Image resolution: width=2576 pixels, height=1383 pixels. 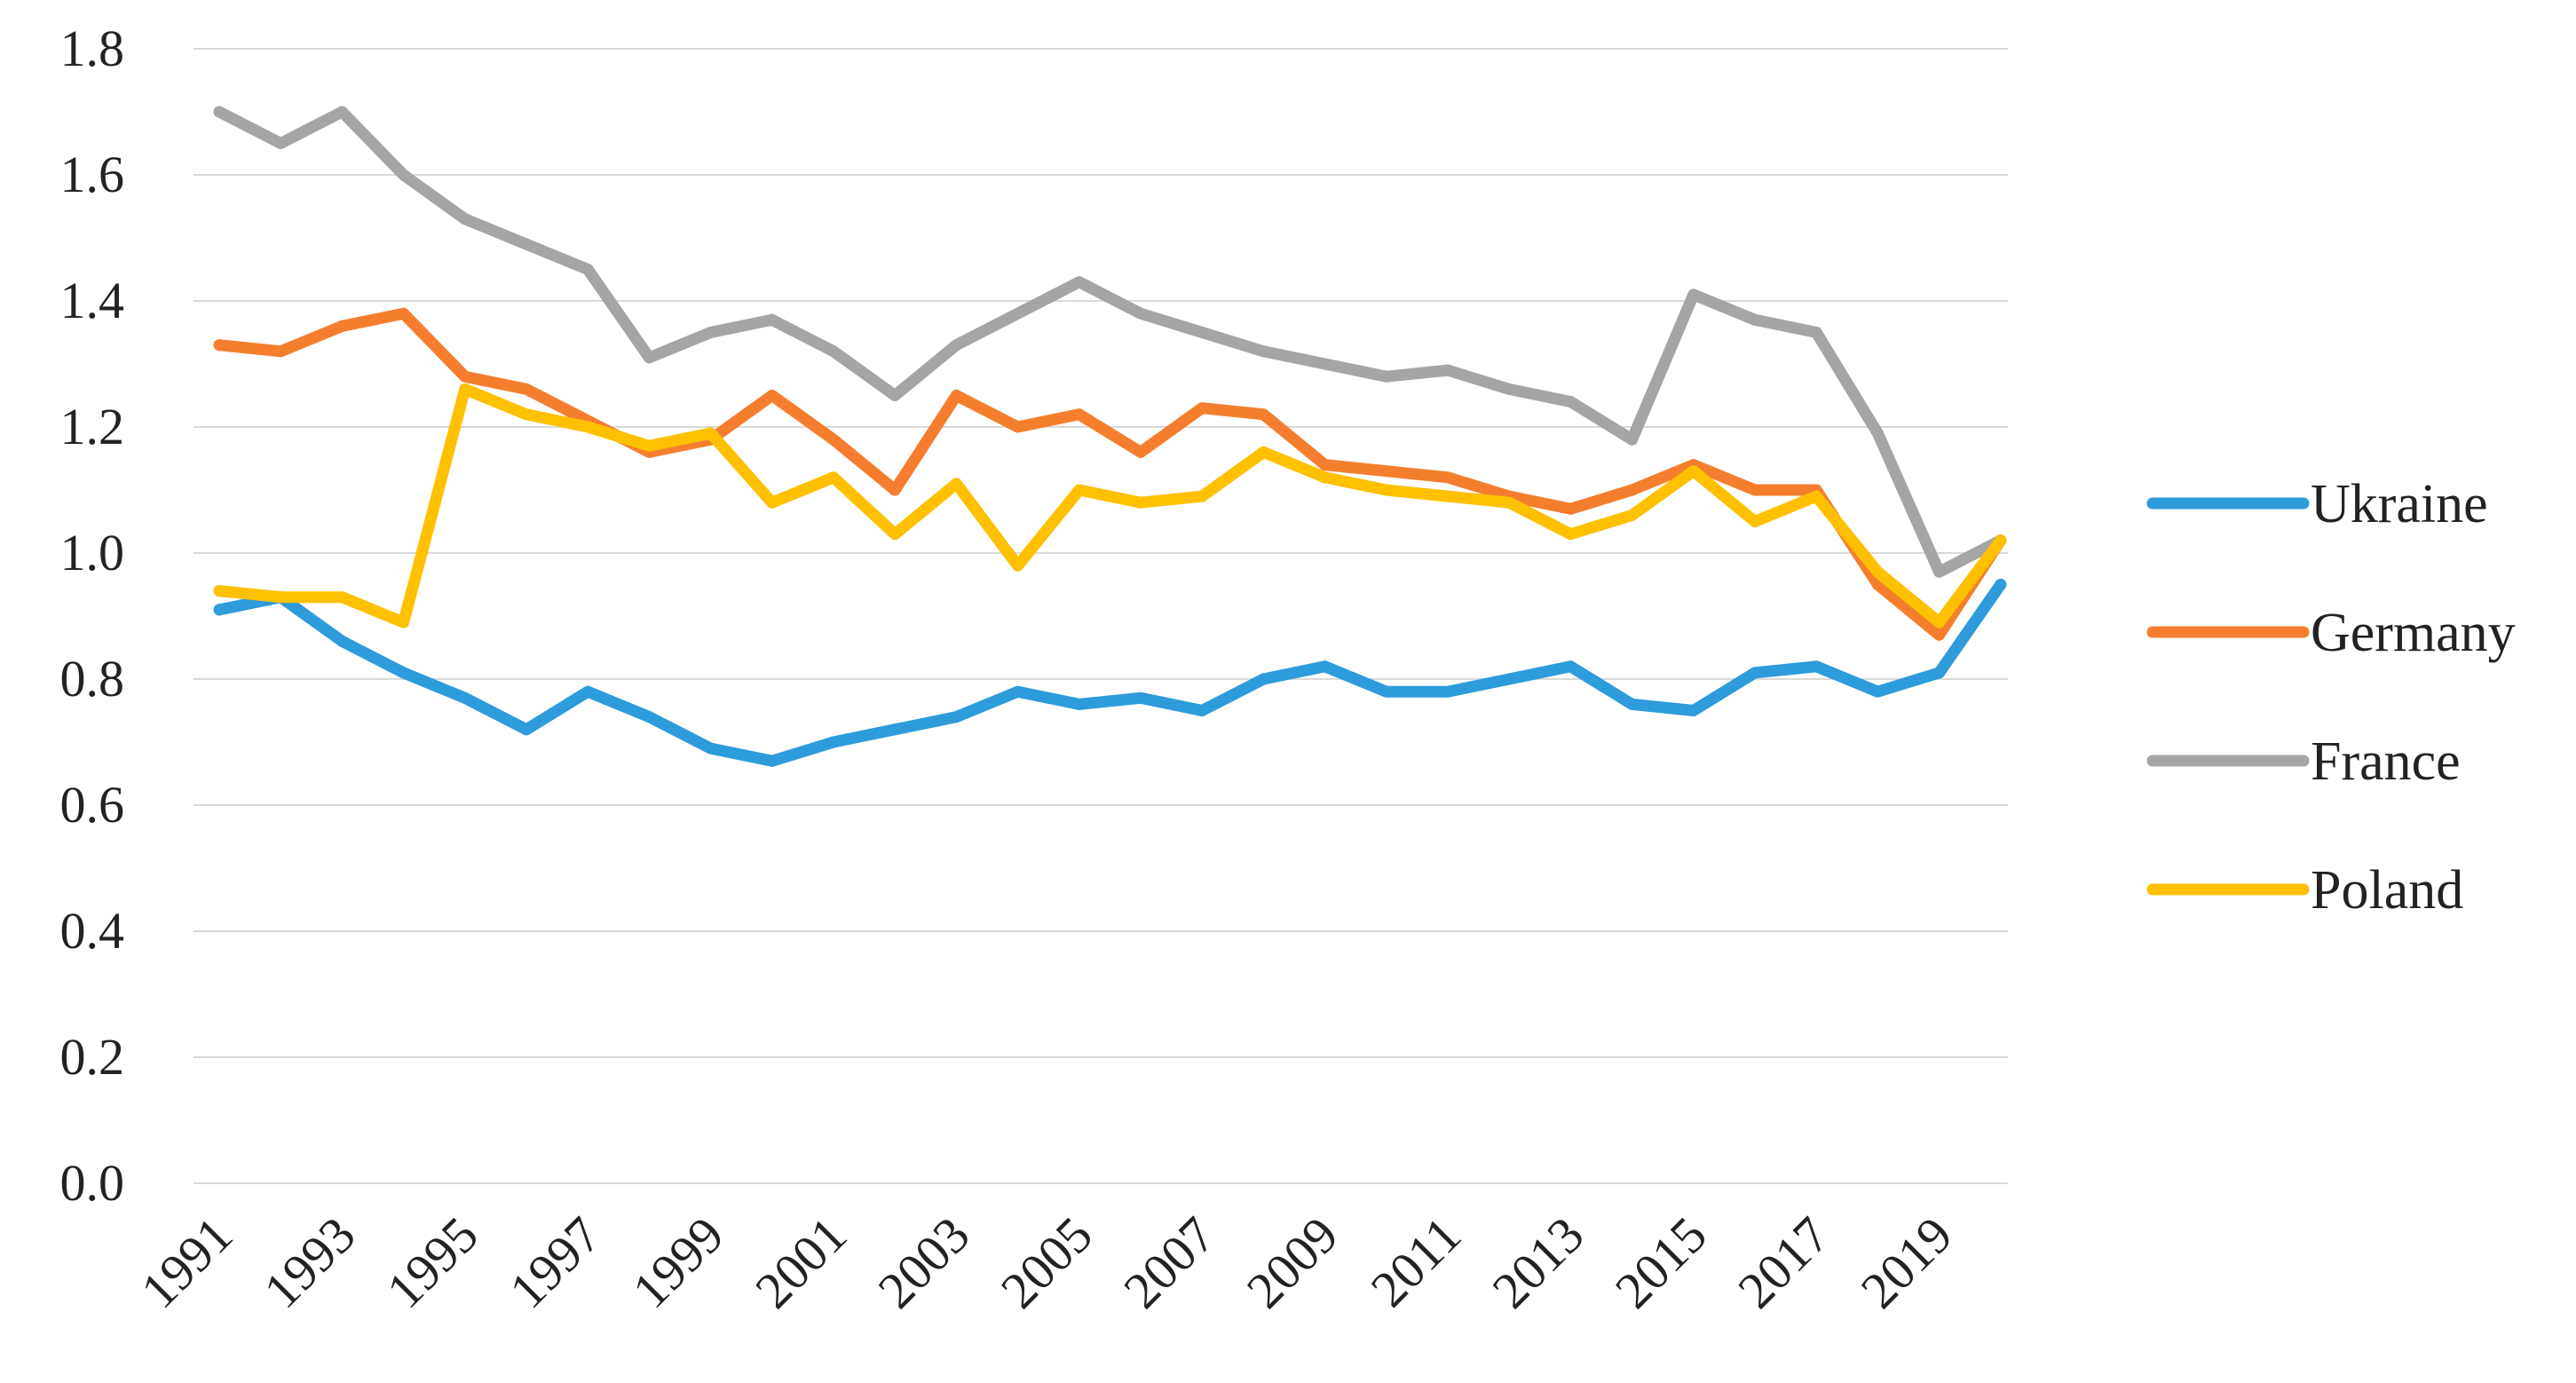 I want to click on data-point-ukraine-2011, so click(x=1448, y=691).